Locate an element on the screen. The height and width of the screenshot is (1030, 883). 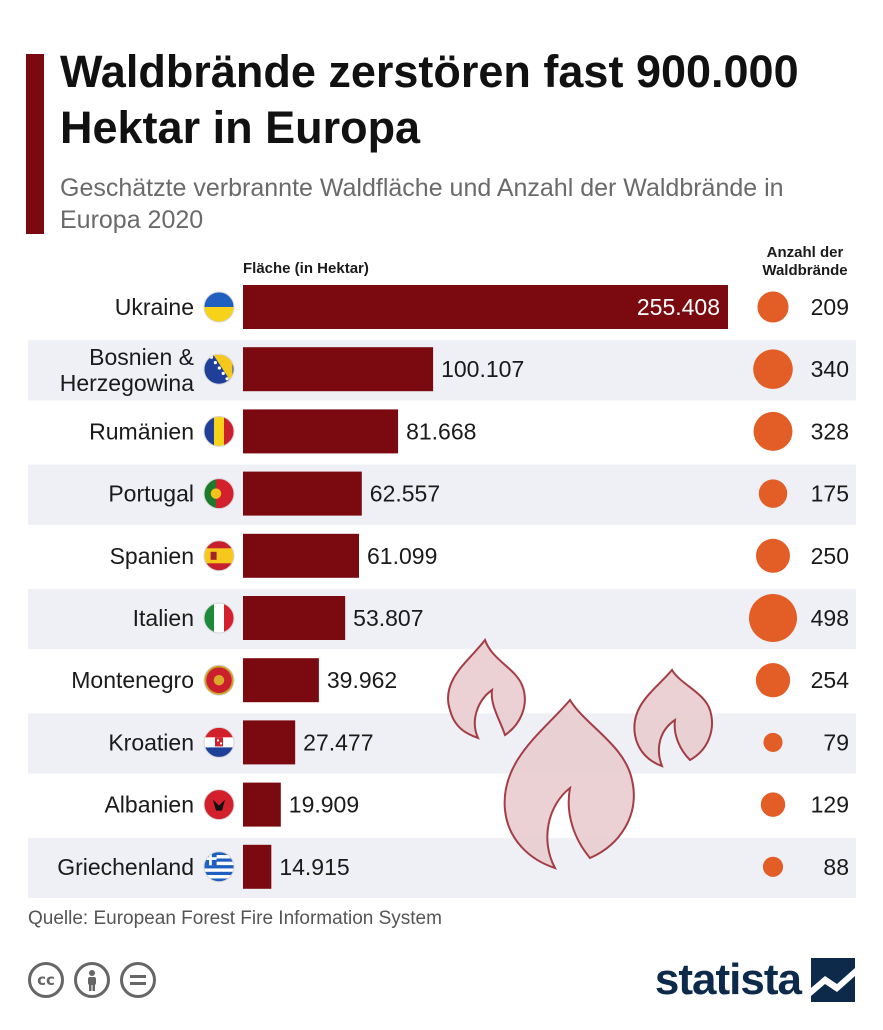
by-person-icon is located at coordinates (92, 980).